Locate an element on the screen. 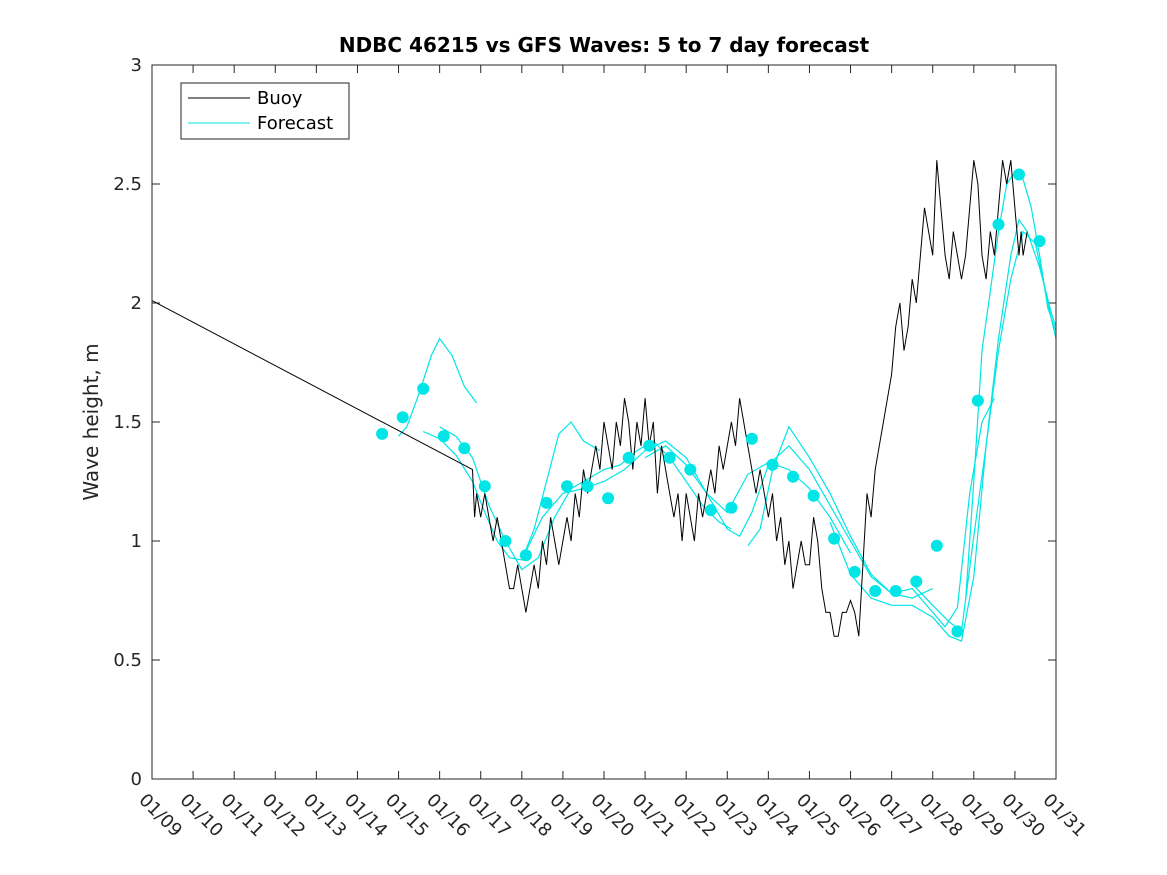  legend-label-buoy: Buoy is located at coordinates (280, 98).